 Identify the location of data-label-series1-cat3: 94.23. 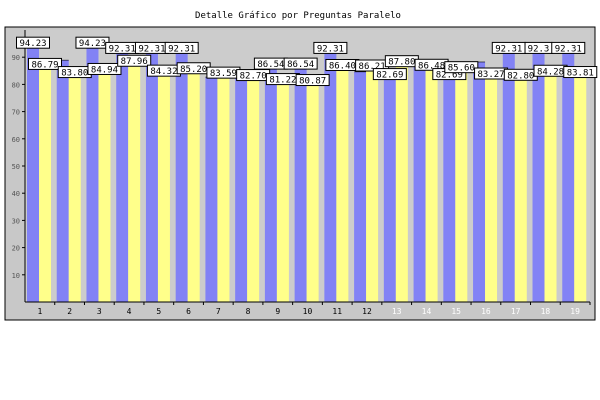
(92, 44).